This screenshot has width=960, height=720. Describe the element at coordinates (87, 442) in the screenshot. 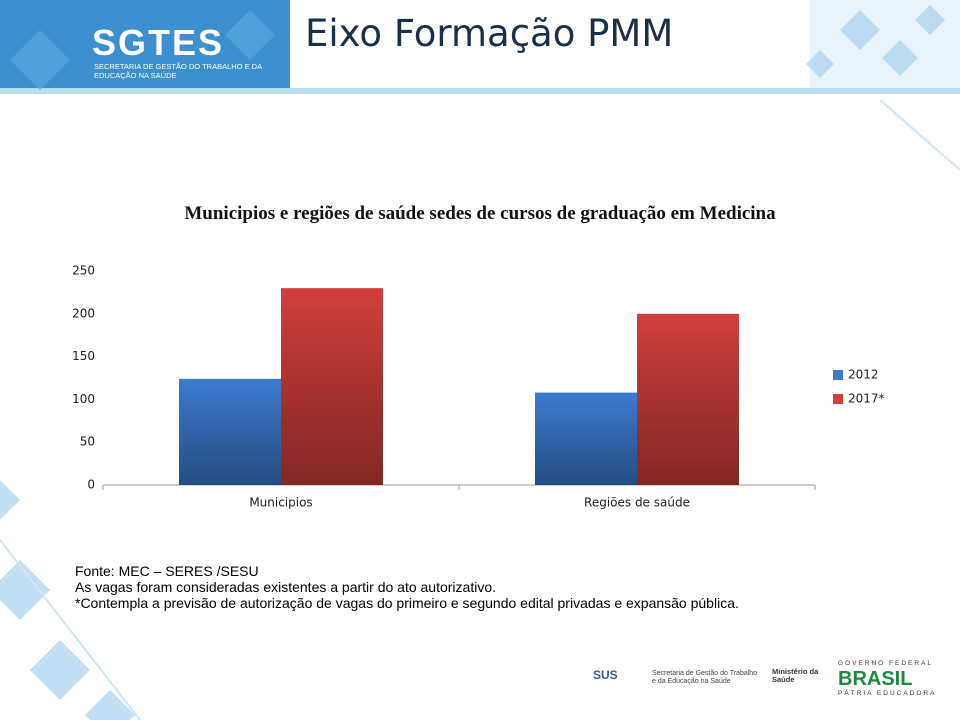

I see `y-tick-label: 50` at that location.